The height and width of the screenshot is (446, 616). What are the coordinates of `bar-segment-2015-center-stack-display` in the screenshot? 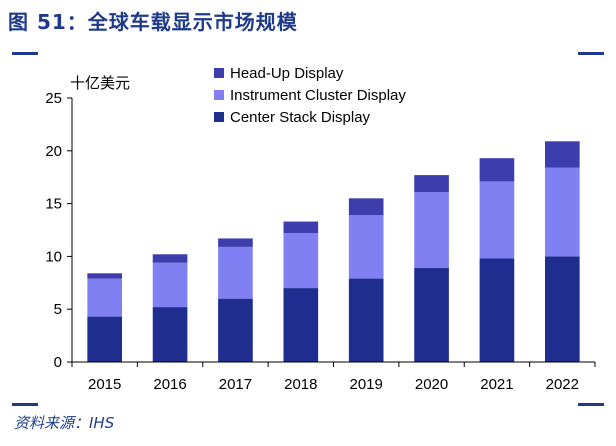 It's located at (105, 339).